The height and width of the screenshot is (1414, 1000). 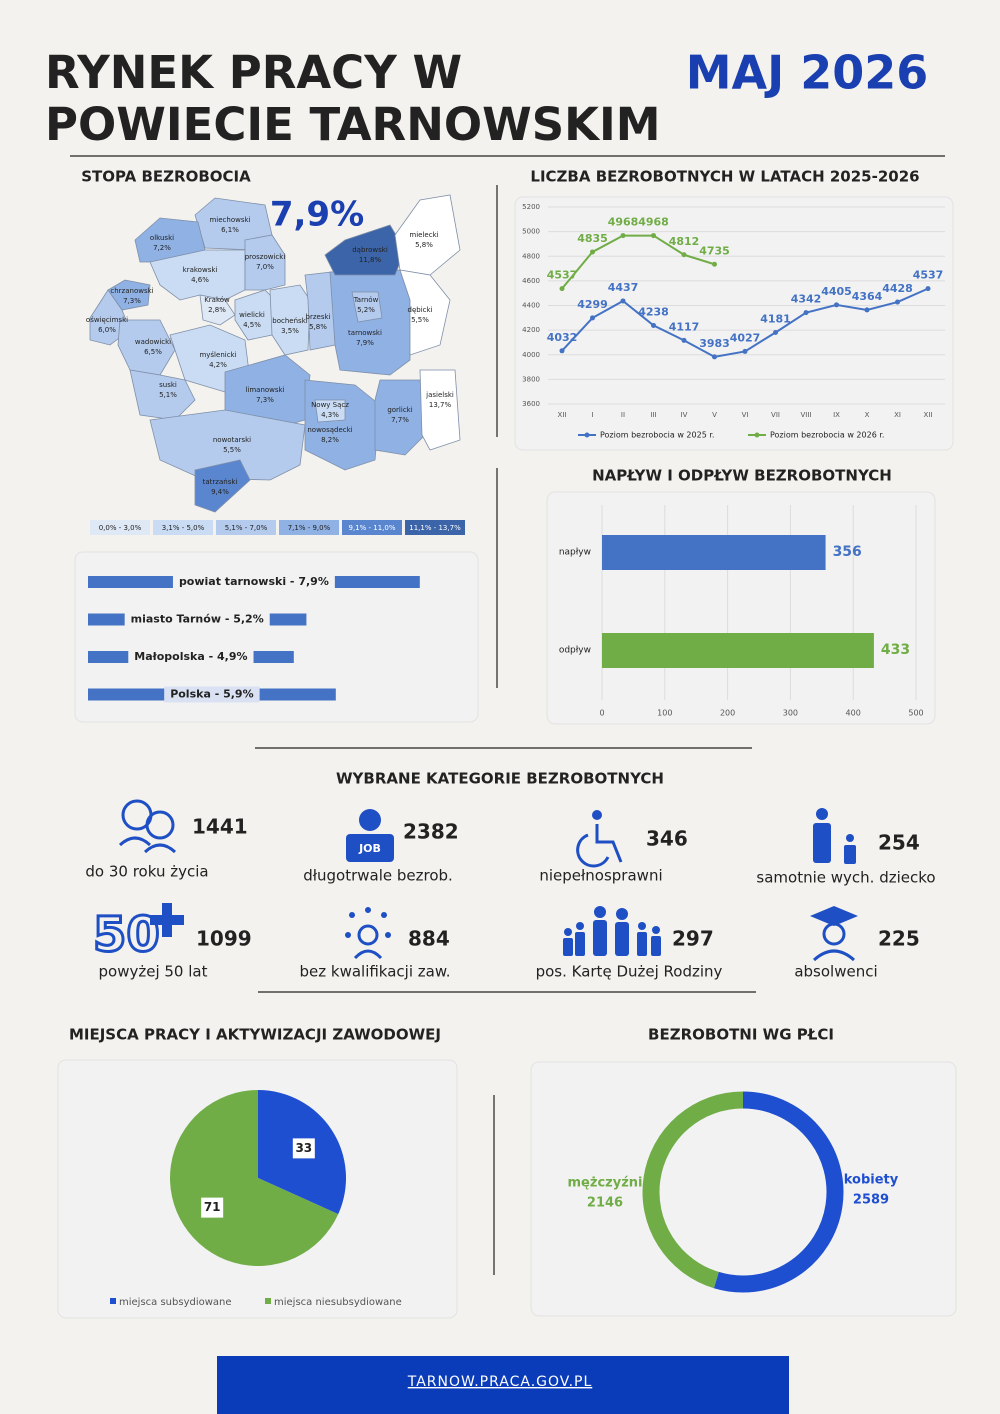 I want to click on title-line: RYNEK PRACY W, so click(x=253, y=72).